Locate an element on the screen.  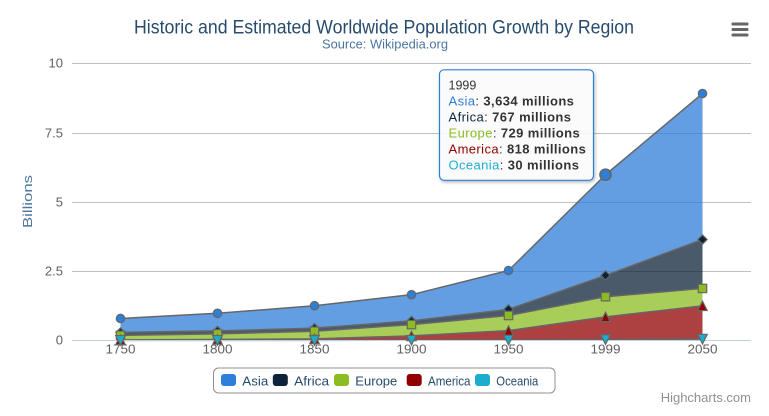
svg-text: 1800 is located at coordinates (218, 349).